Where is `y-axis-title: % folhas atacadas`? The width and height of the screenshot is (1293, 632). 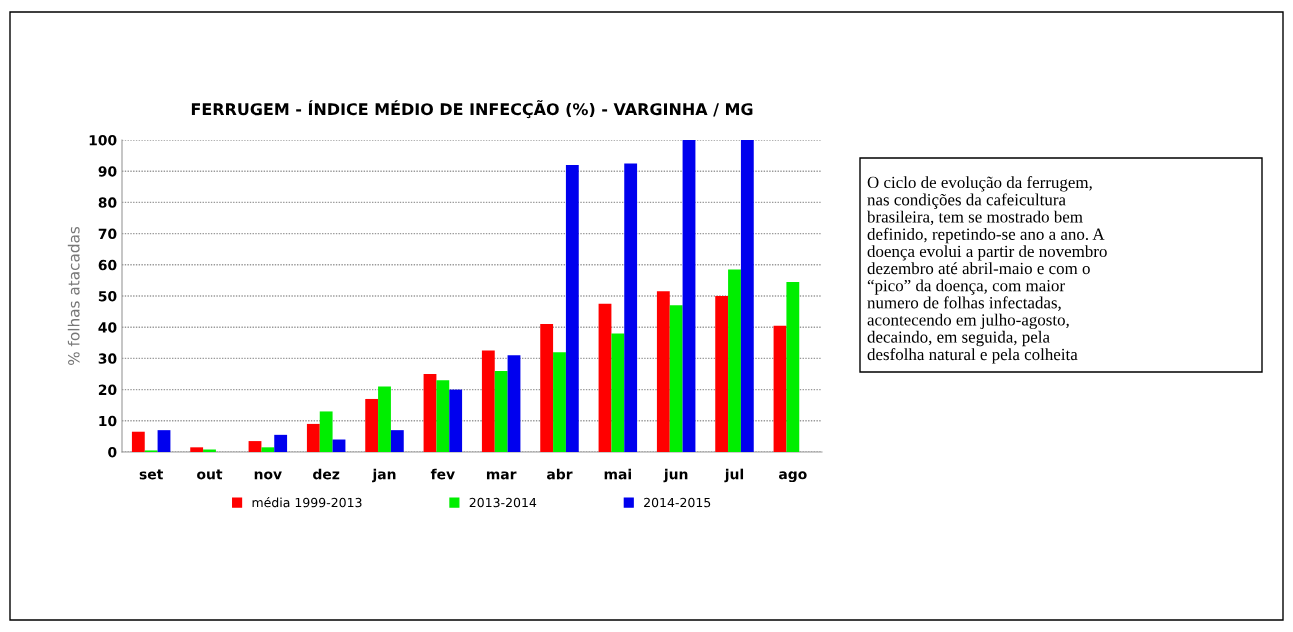 y-axis-title: % folhas atacadas is located at coordinates (73, 296).